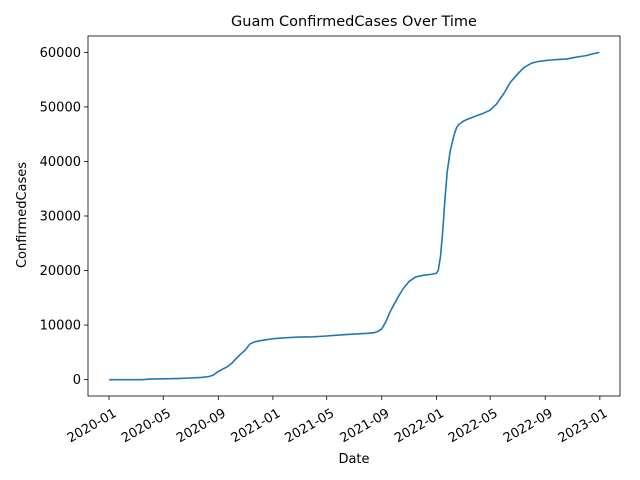 Image resolution: width=640 pixels, height=480 pixels. I want to click on y-tick-label: 20000, so click(60, 271).